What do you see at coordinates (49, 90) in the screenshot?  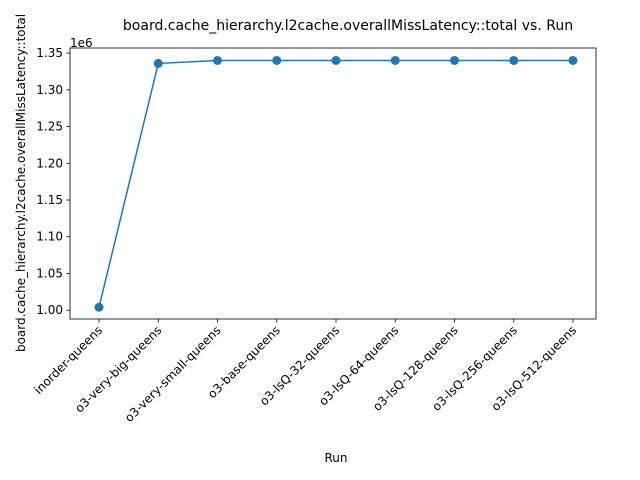 I see `y-tick-label: 1.30` at bounding box center [49, 90].